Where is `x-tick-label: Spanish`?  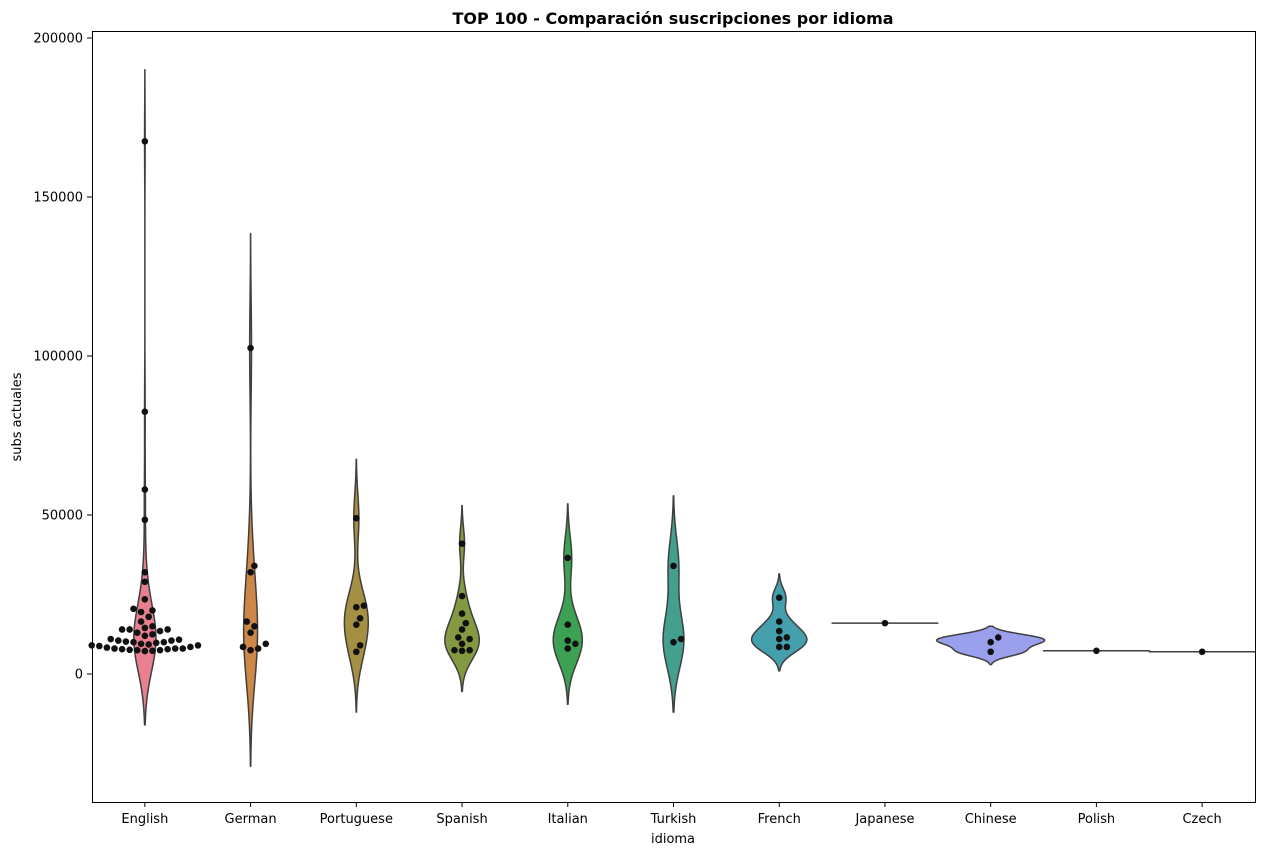
x-tick-label: Spanish is located at coordinates (461, 819).